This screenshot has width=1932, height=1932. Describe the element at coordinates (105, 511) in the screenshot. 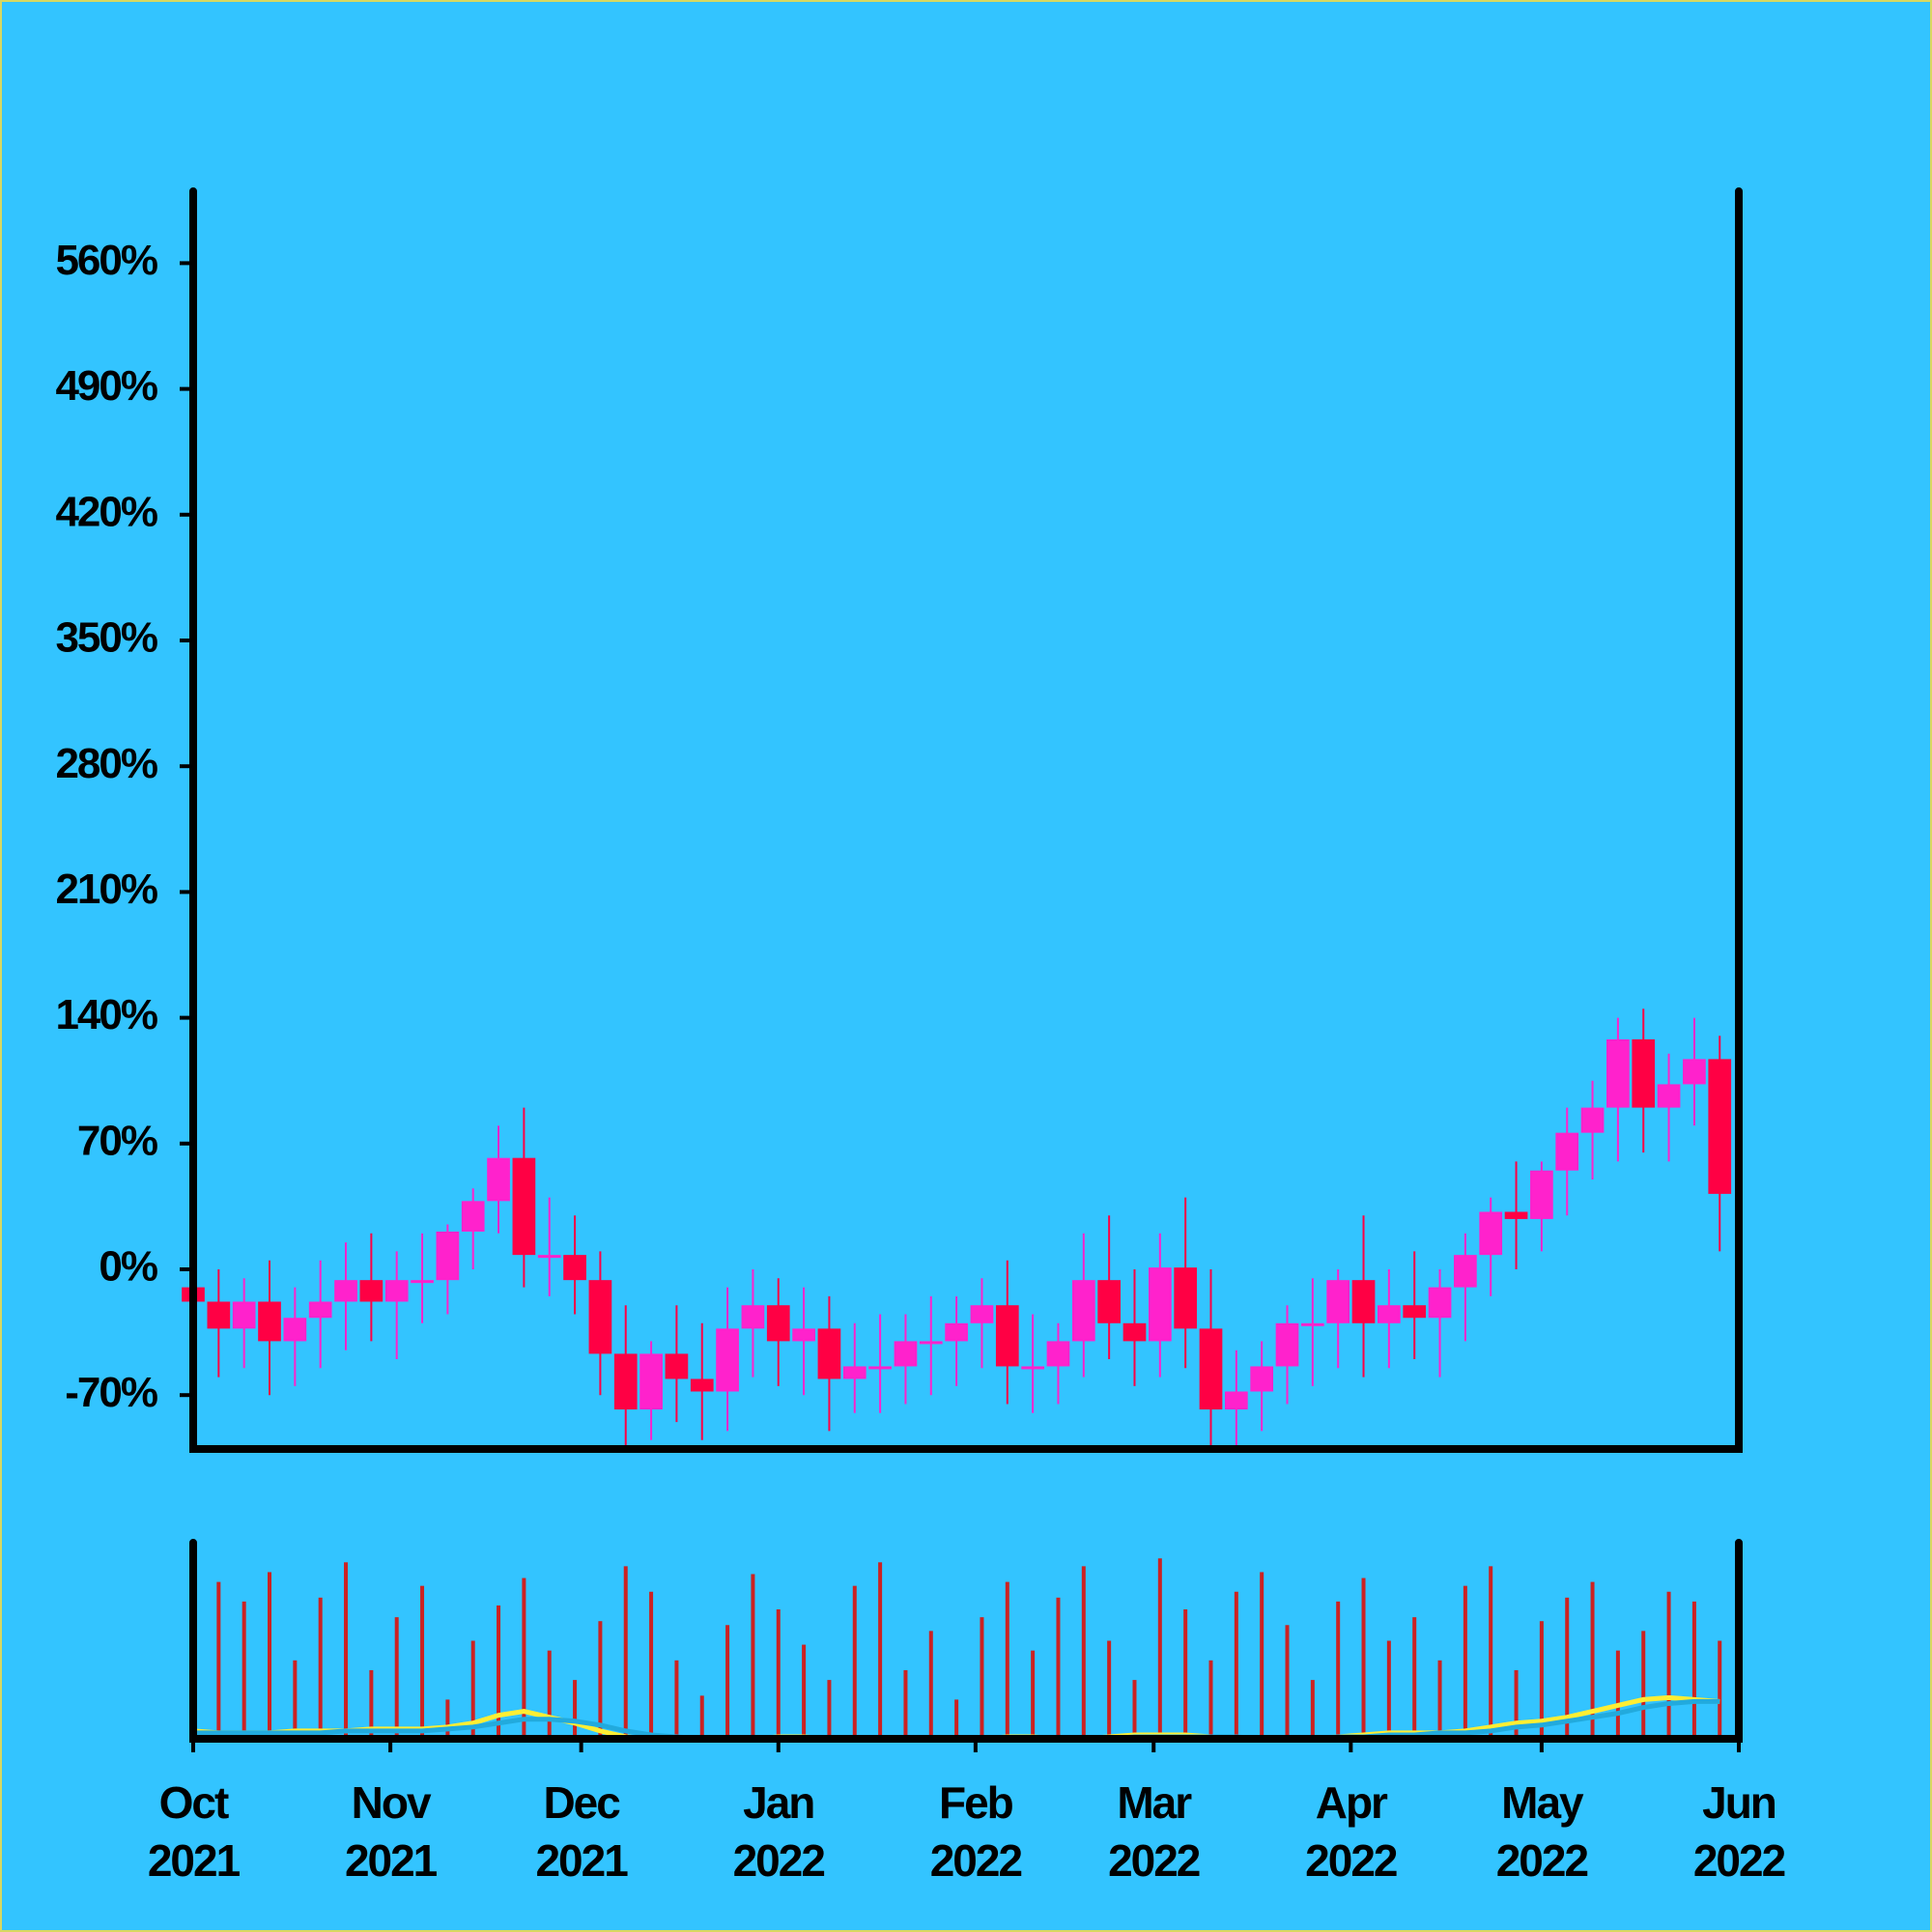

I see `y-tick-label: 420%` at that location.